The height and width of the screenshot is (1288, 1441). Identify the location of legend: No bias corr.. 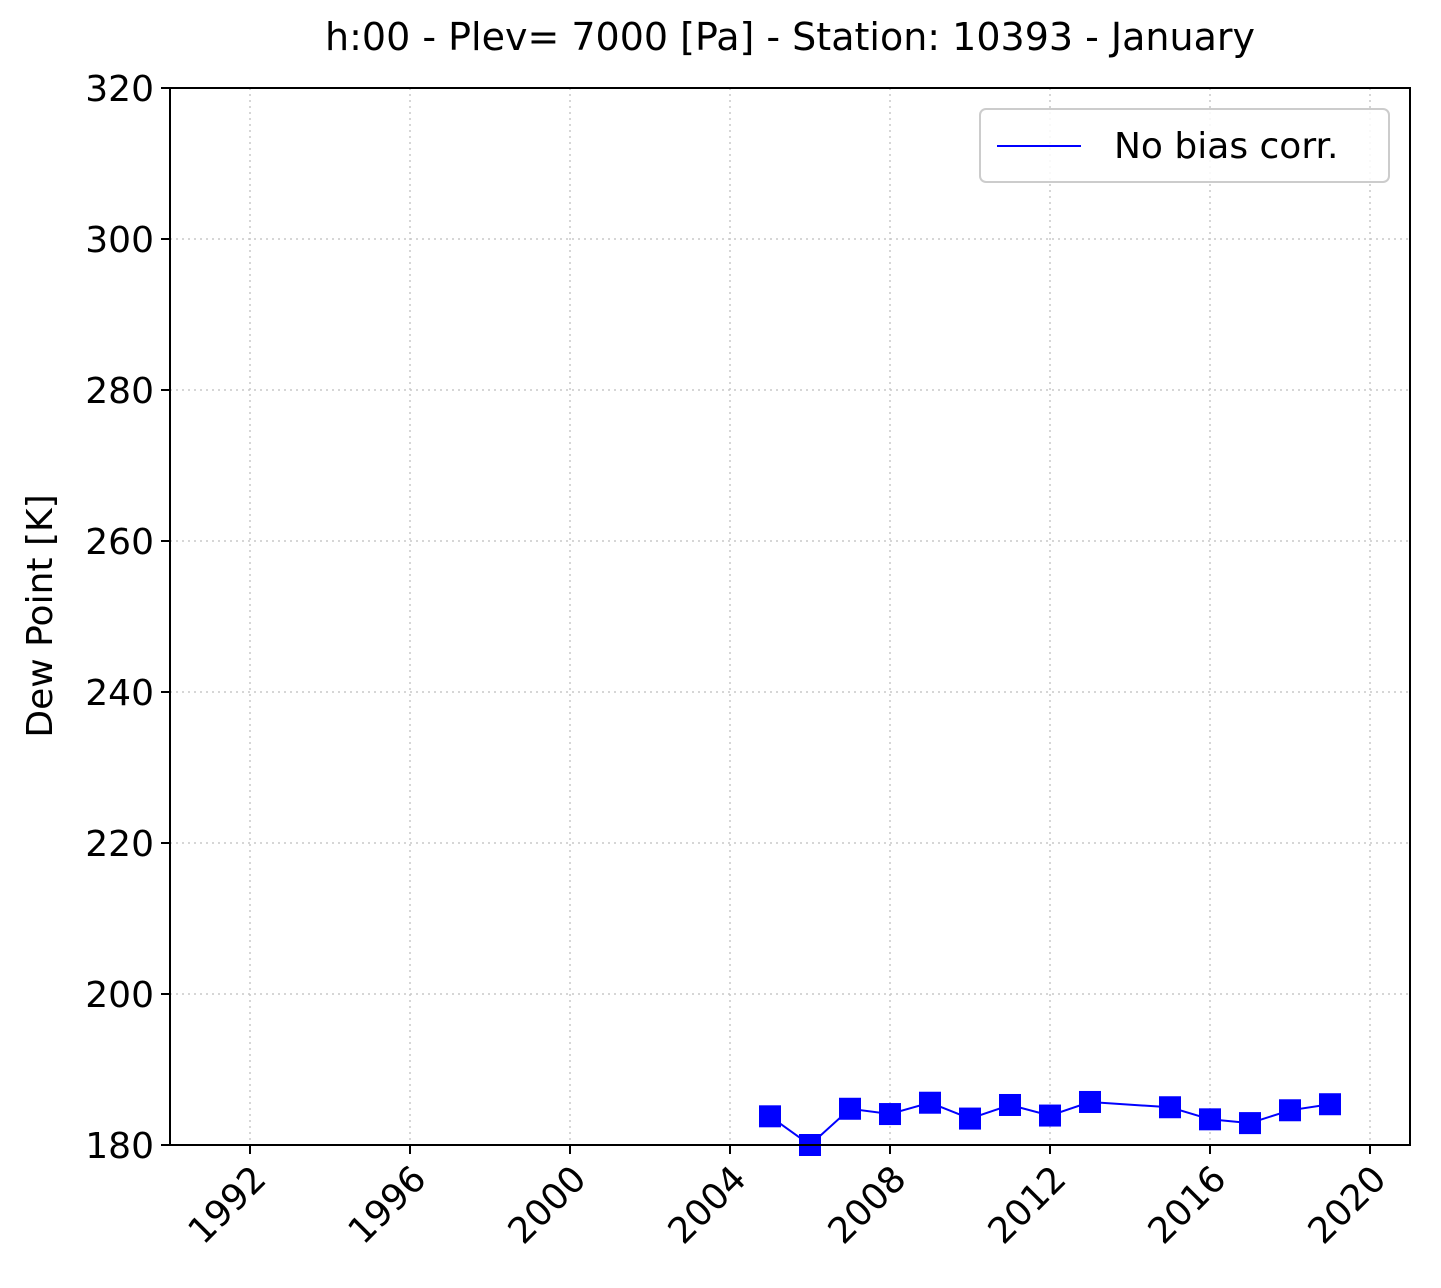
(1184, 145).